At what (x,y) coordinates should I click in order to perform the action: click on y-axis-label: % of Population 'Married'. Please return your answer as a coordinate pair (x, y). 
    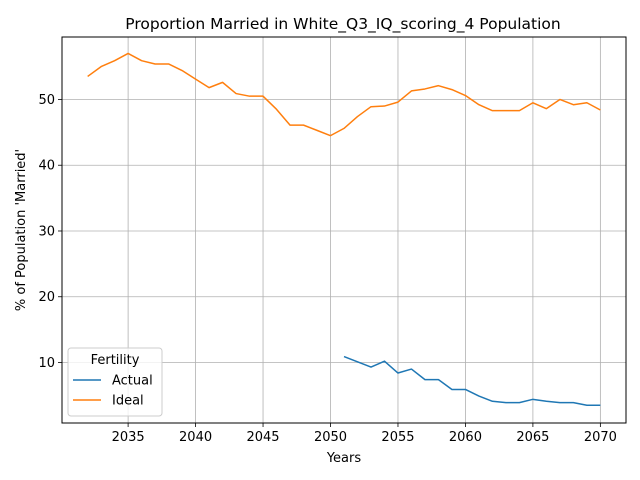
    Looking at the image, I should click on (21, 230).